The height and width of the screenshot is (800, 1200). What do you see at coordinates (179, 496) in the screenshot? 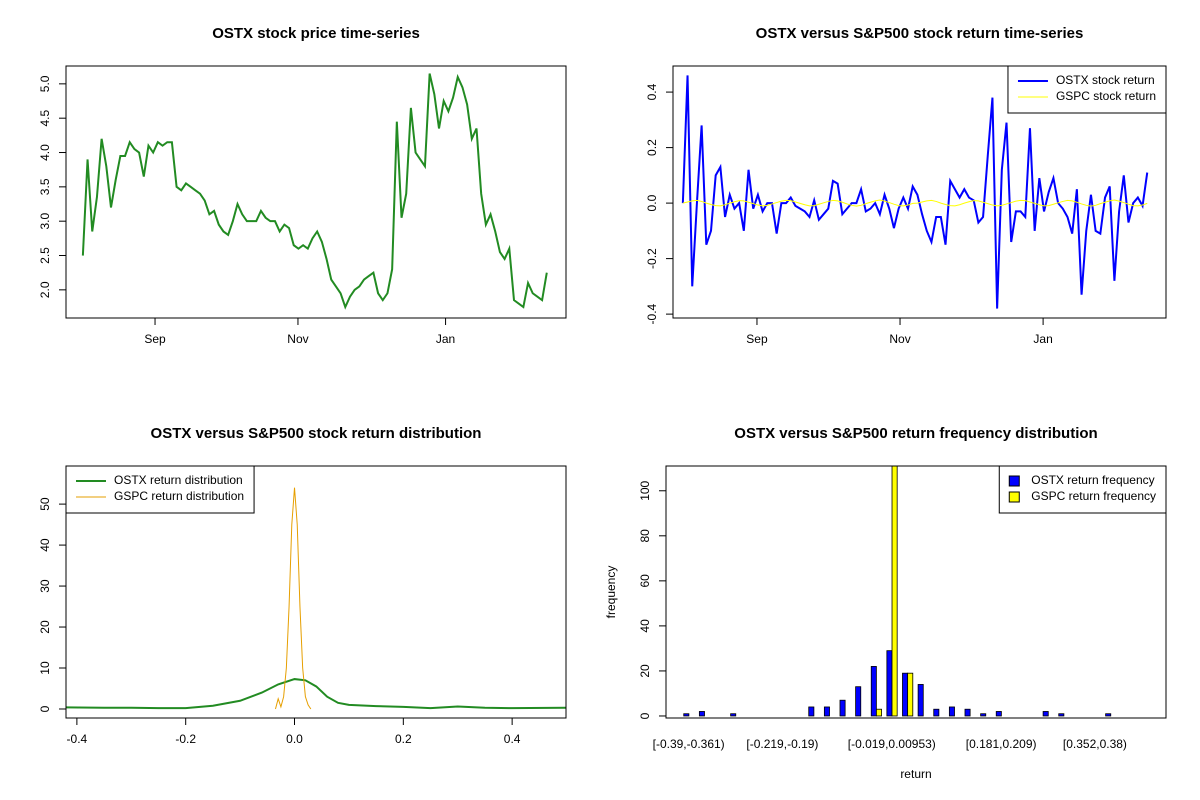
I see `legend-label: GSPC return distribution` at bounding box center [179, 496].